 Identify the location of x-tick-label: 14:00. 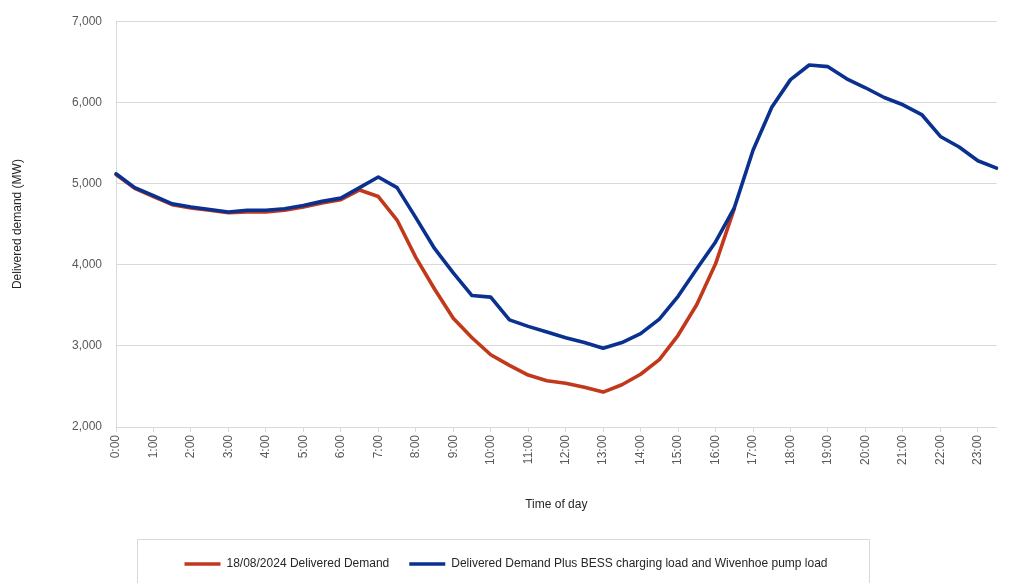
(639, 450).